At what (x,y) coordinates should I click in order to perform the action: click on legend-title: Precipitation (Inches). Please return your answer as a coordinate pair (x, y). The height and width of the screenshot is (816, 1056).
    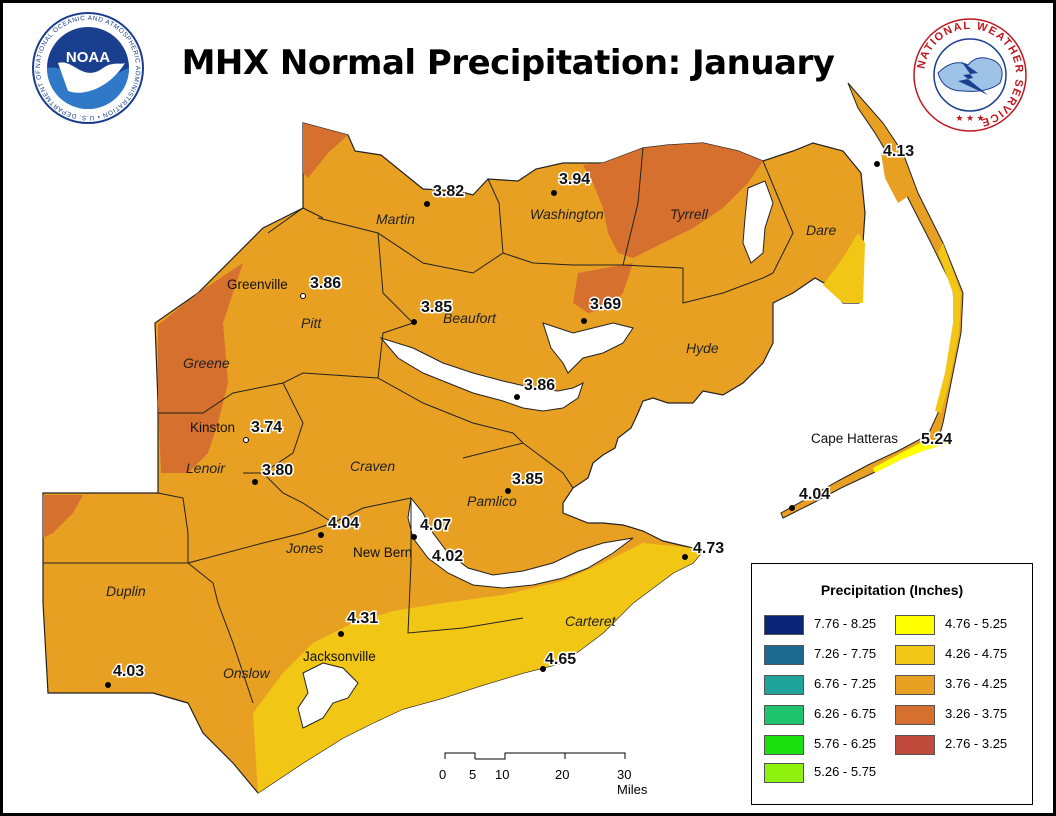
    Looking at the image, I should click on (892, 590).